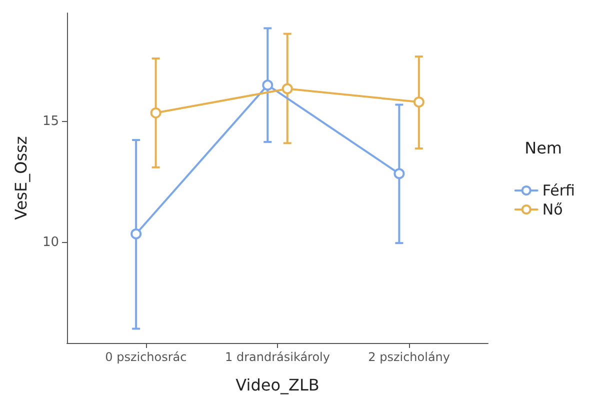 This screenshot has height=400, width=590. Describe the element at coordinates (278, 385) in the screenshot. I see `x-axis-title: Video_ZLB` at that location.